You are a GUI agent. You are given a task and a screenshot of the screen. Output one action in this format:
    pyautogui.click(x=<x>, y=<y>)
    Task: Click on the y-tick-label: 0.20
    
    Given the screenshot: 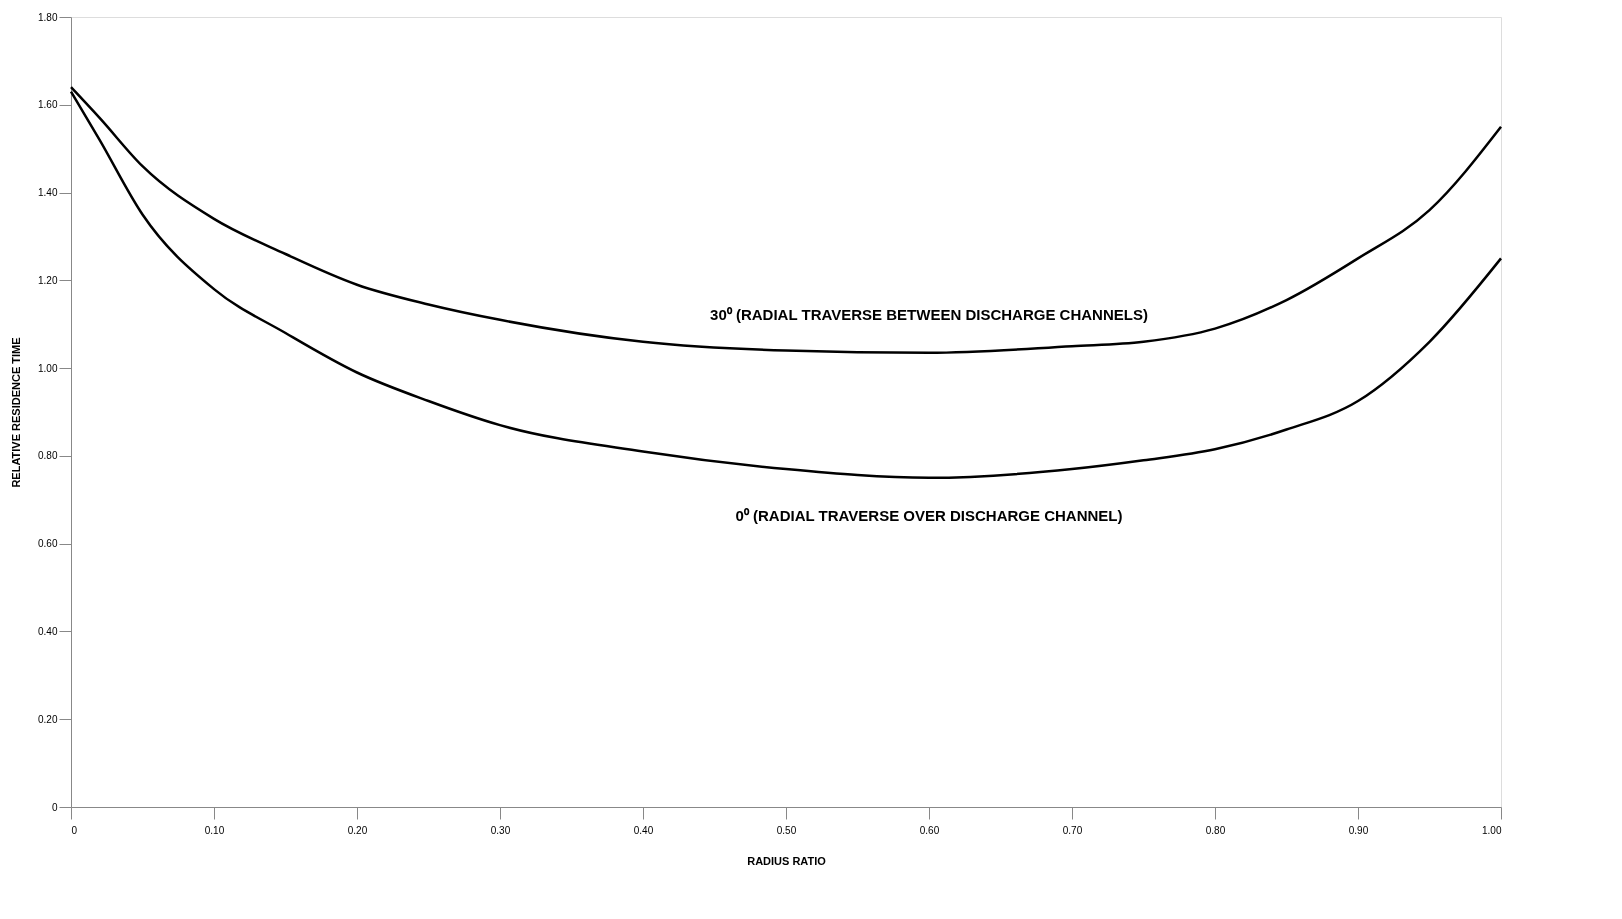 What is the action you would take?
    pyautogui.click(x=48, y=719)
    